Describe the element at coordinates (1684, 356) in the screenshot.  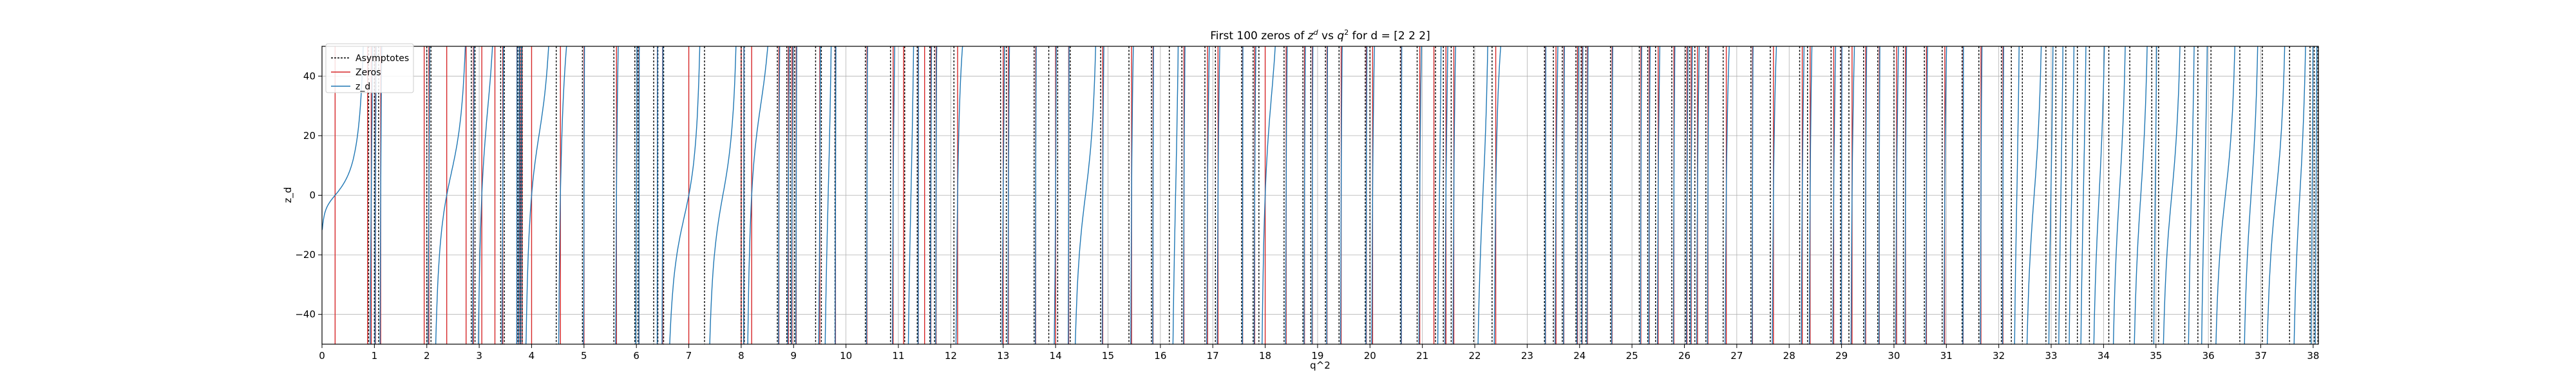
I see `x-tick-label: 26` at that location.